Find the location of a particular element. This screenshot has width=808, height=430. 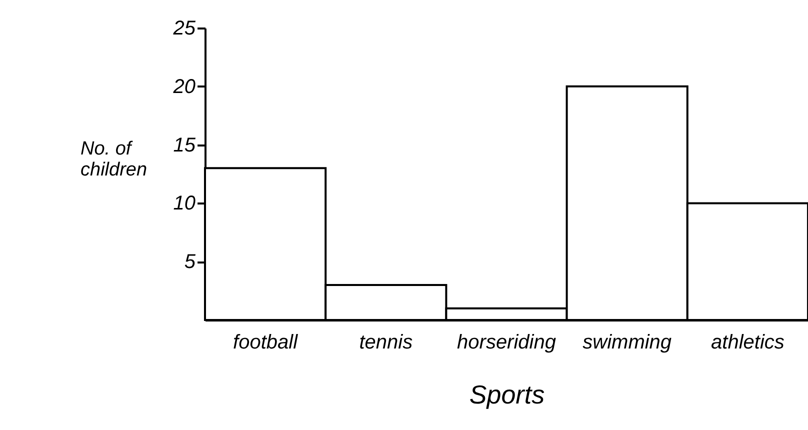

x-tick-label: football is located at coordinates (265, 343).